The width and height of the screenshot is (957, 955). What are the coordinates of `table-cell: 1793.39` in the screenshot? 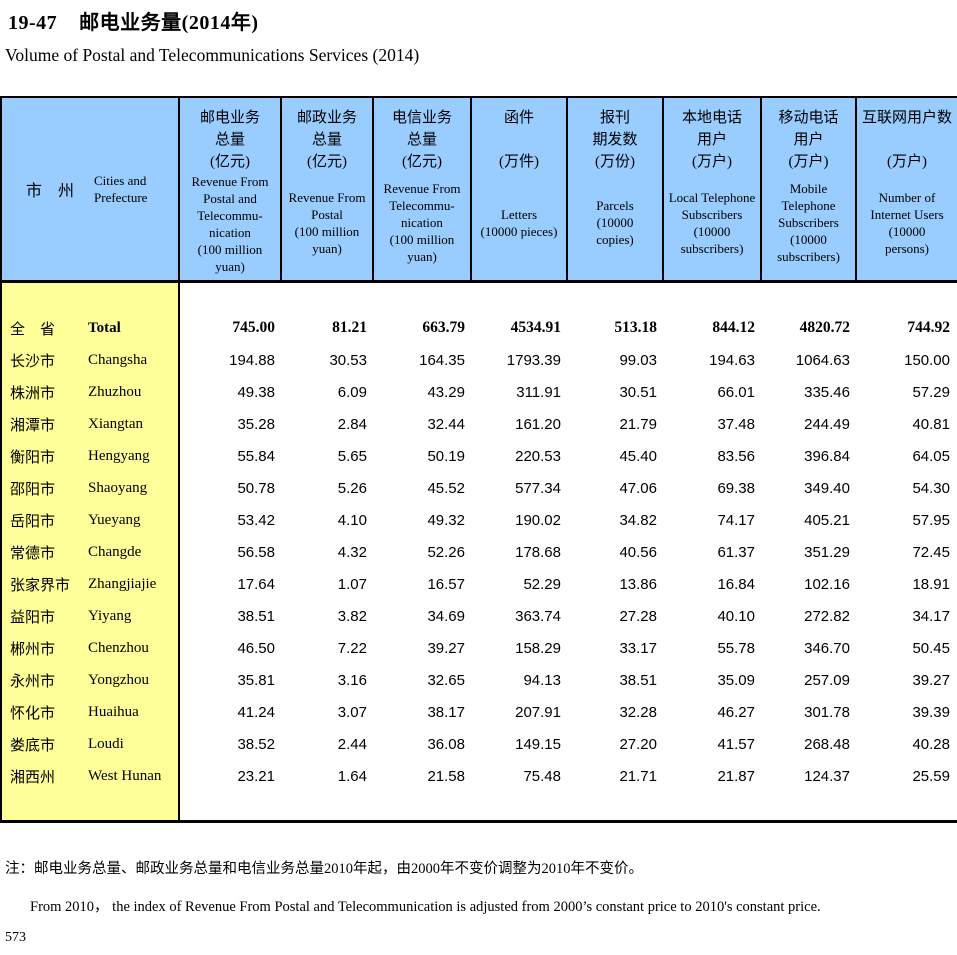 It's located at (533, 360).